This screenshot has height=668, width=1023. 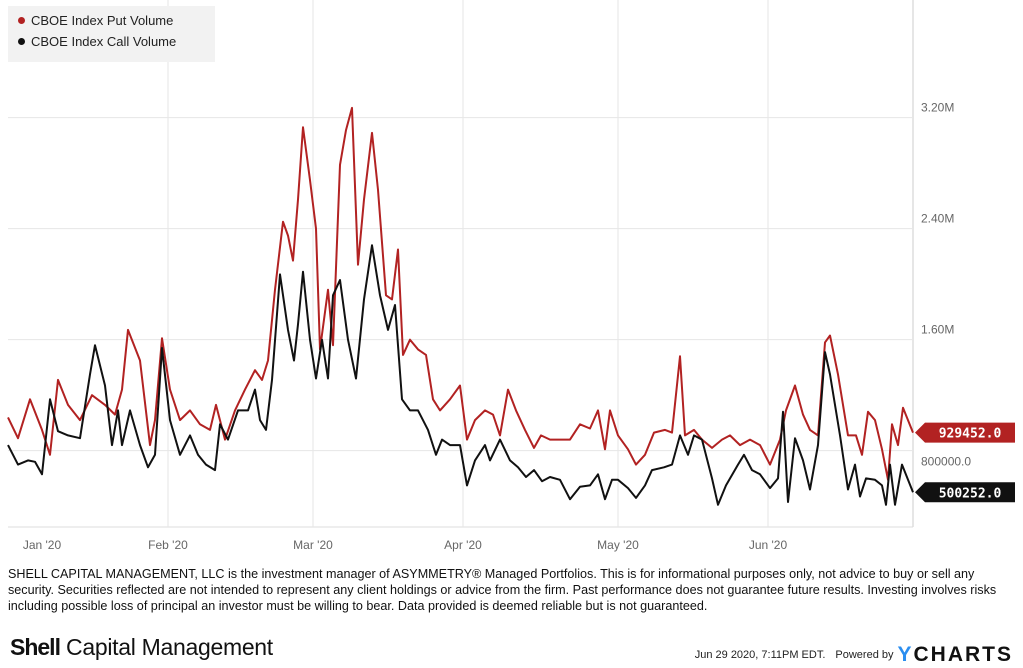 What do you see at coordinates (166, 647) in the screenshot?
I see `logo-rest: Capital Management` at bounding box center [166, 647].